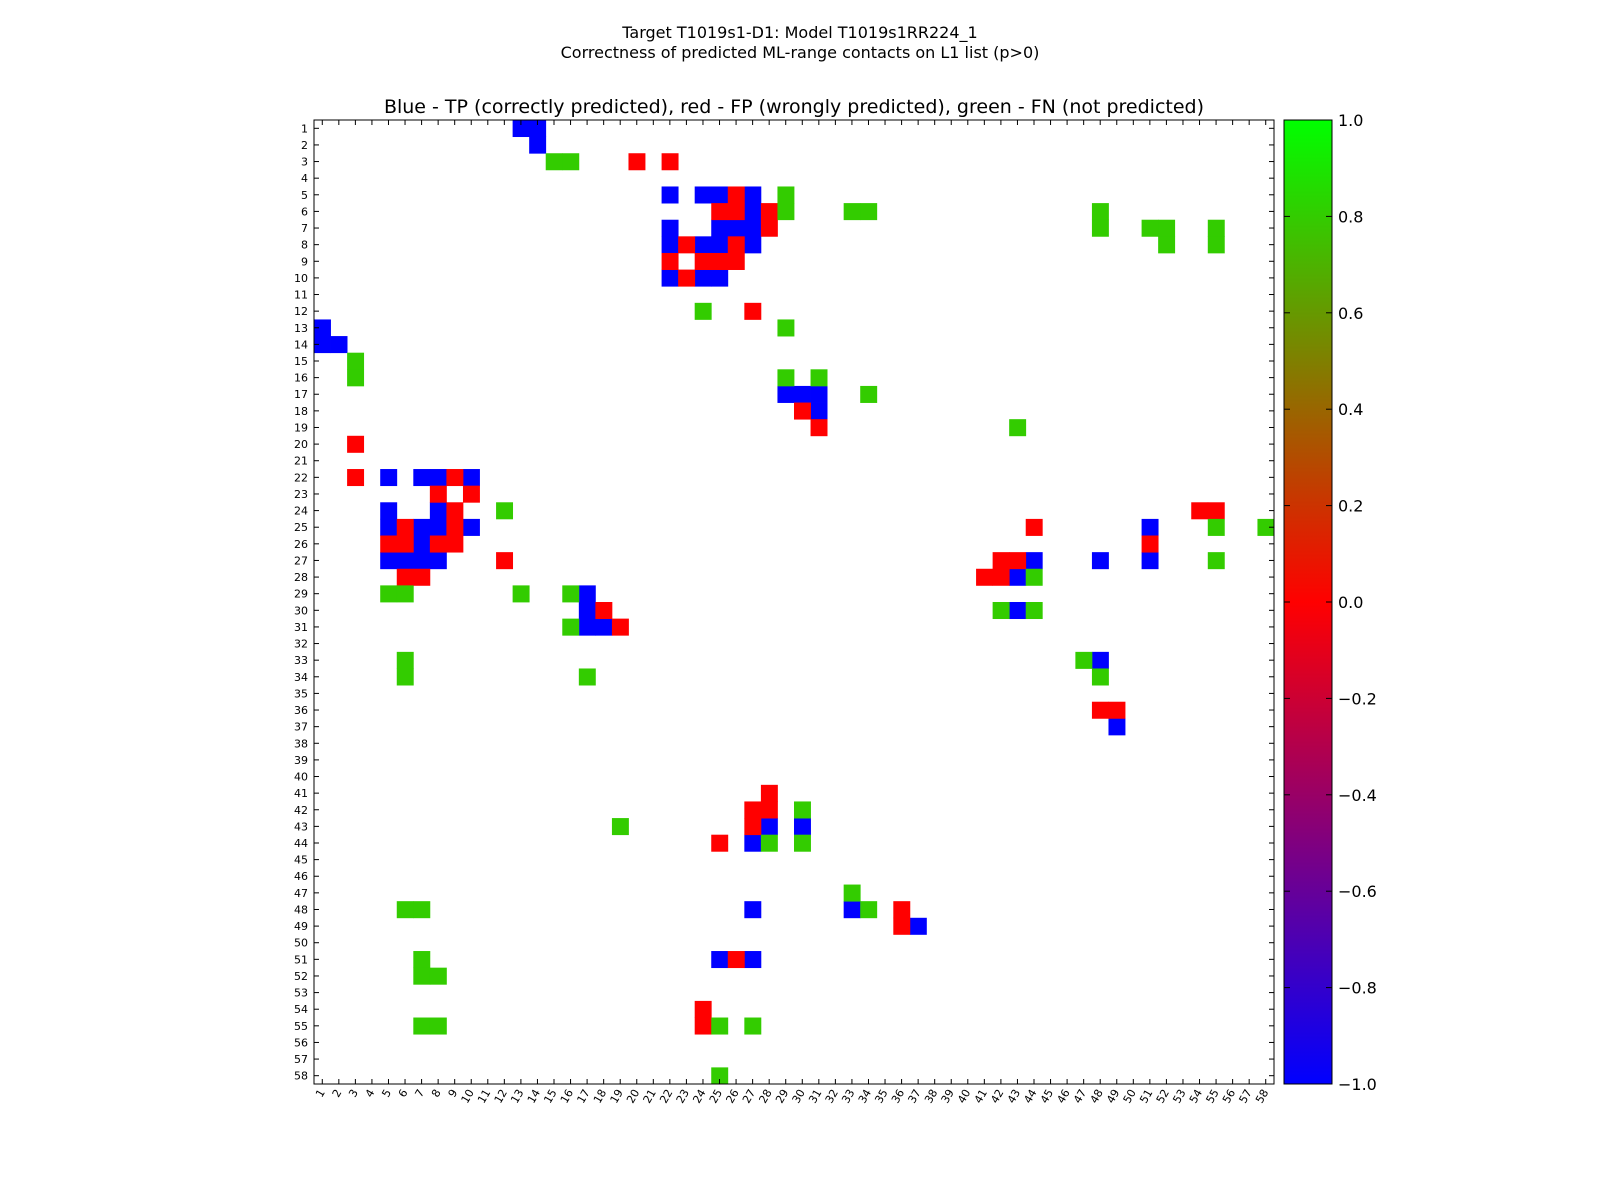 The image size is (1600, 1200). What do you see at coordinates (301, 644) in the screenshot?
I see `y-tick-label: 32` at bounding box center [301, 644].